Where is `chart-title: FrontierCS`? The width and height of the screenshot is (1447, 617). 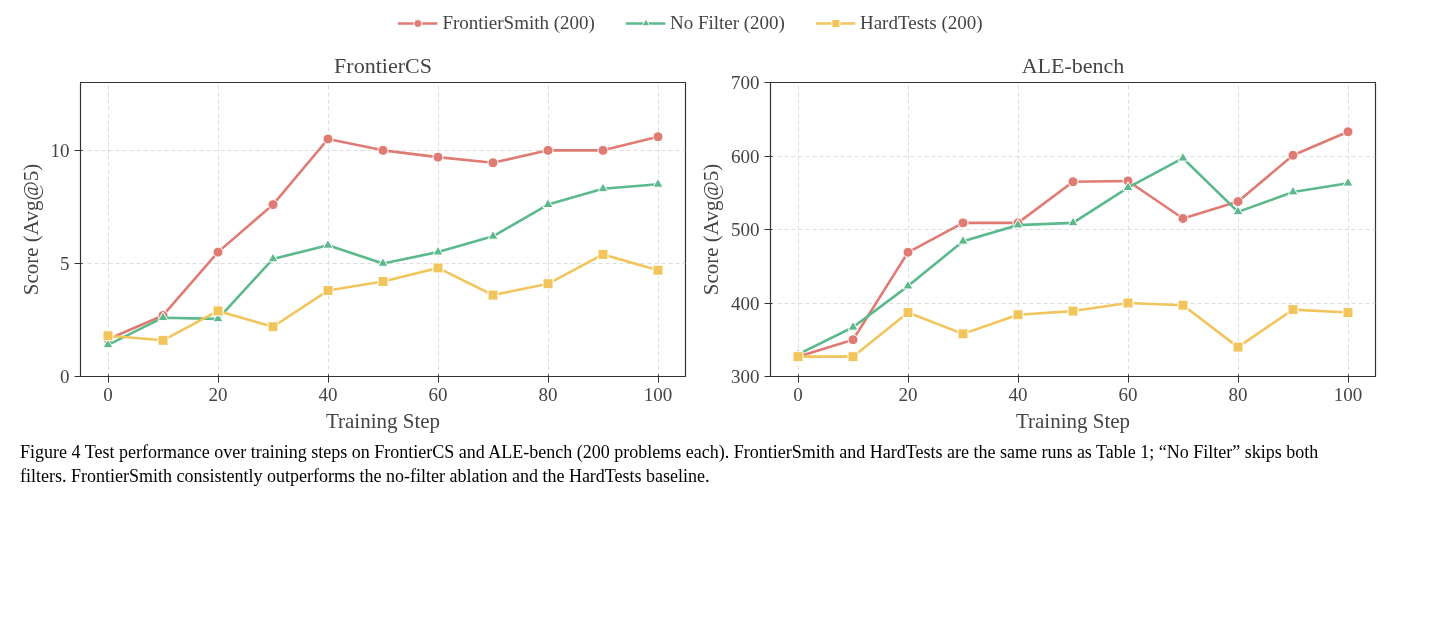
chart-title: FrontierCS is located at coordinates (383, 65).